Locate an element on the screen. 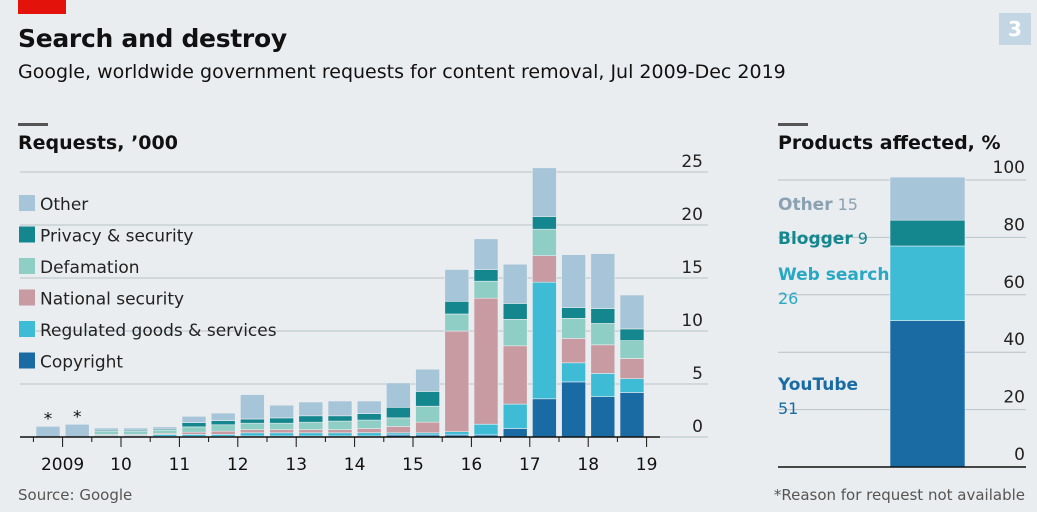 This screenshot has height=512, width=1037. bar-2017-h1-defamation is located at coordinates (486, 289).